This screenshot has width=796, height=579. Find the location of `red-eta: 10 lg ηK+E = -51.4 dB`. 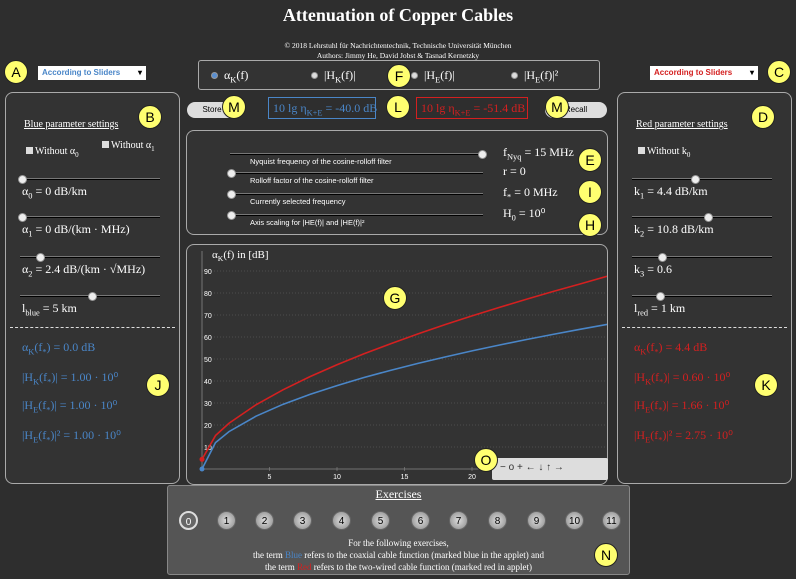

red-eta: 10 lg ηK+E = -51.4 dB is located at coordinates (472, 108).